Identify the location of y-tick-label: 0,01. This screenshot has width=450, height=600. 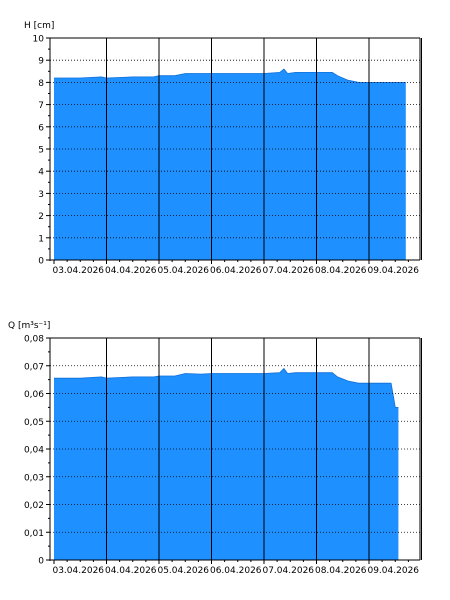
(34, 534).